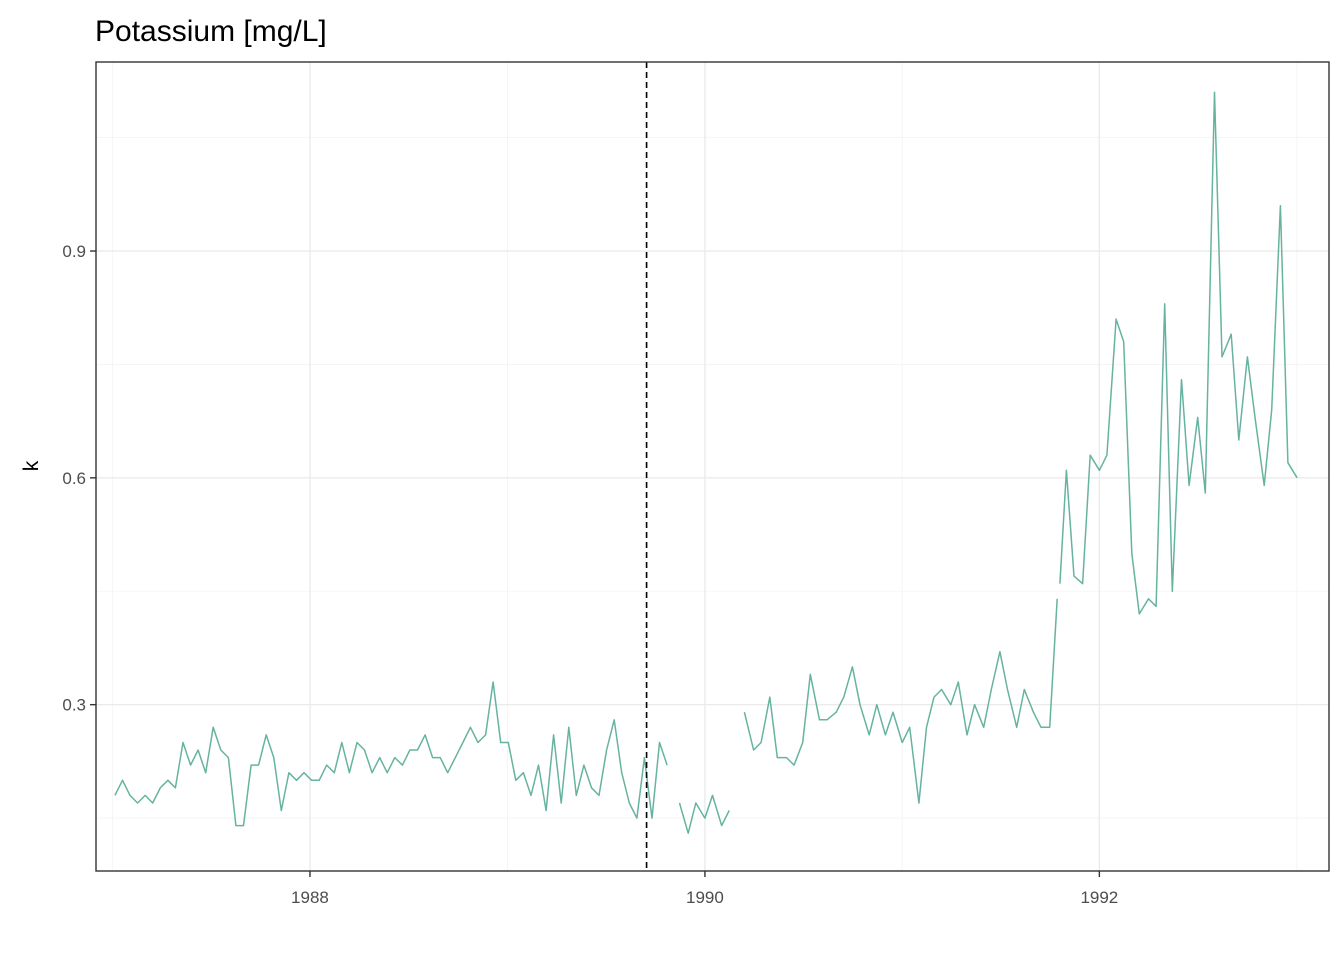  Describe the element at coordinates (74, 478) in the screenshot. I see `y-tick-label: 0.6` at that location.